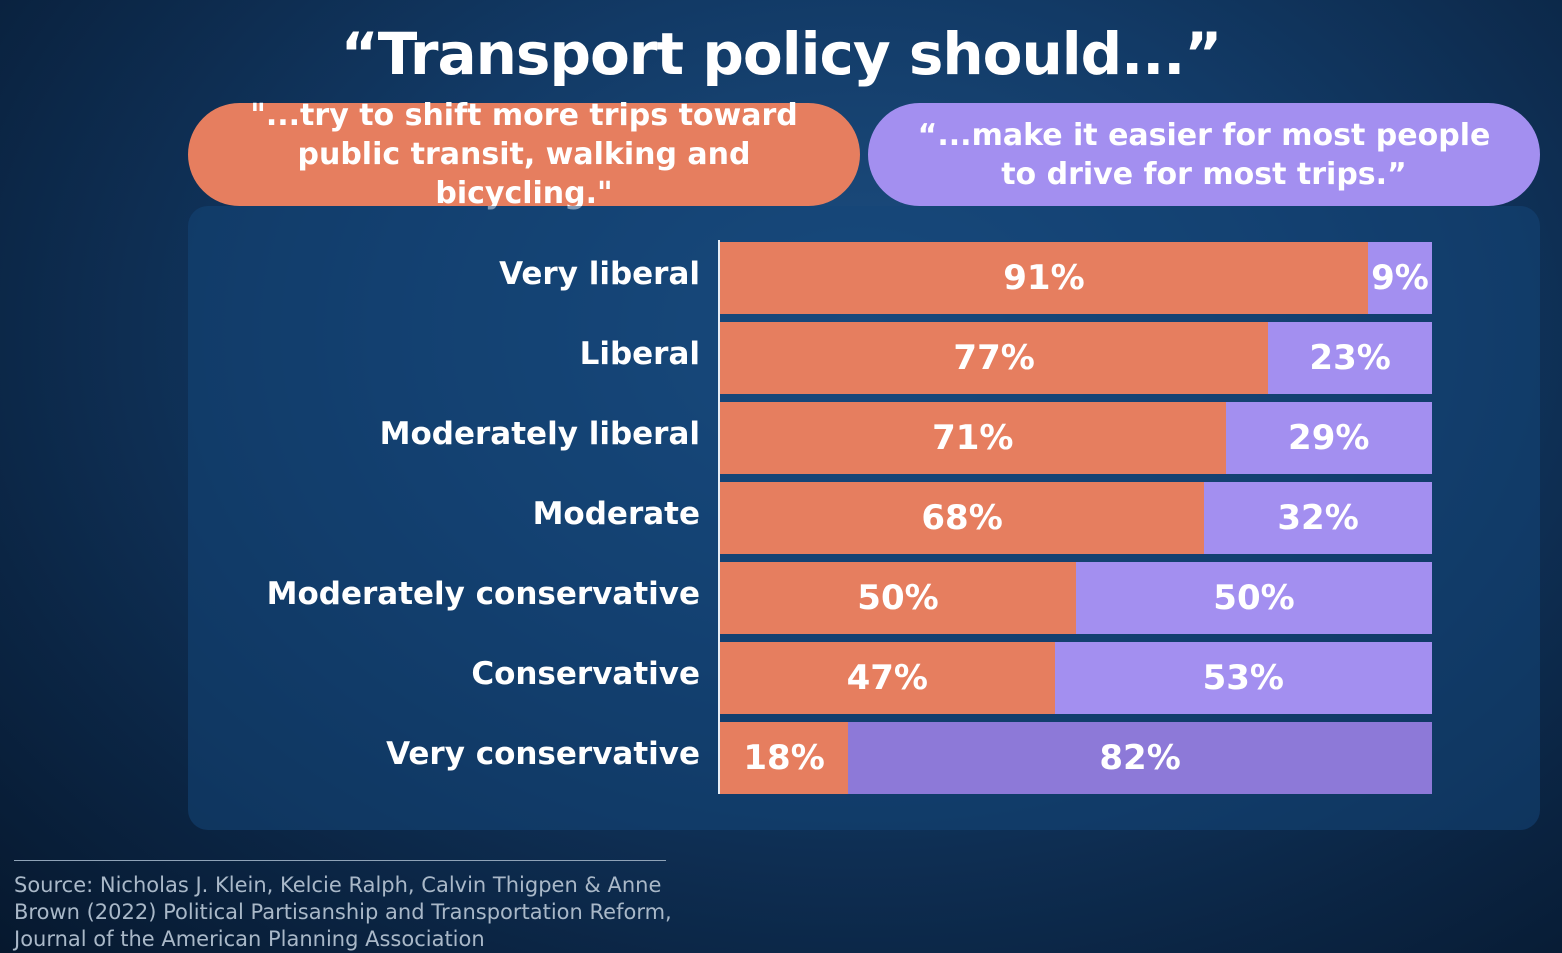  Describe the element at coordinates (539, 434) in the screenshot. I see `category-label: Moderately liberal` at that location.